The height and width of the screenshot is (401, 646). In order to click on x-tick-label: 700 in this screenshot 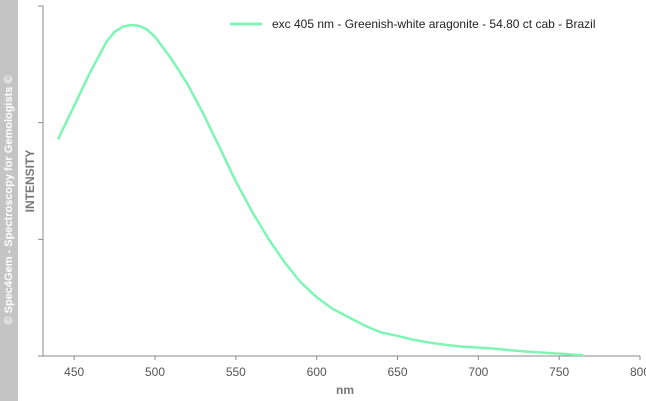, I will do `click(478, 372)`.